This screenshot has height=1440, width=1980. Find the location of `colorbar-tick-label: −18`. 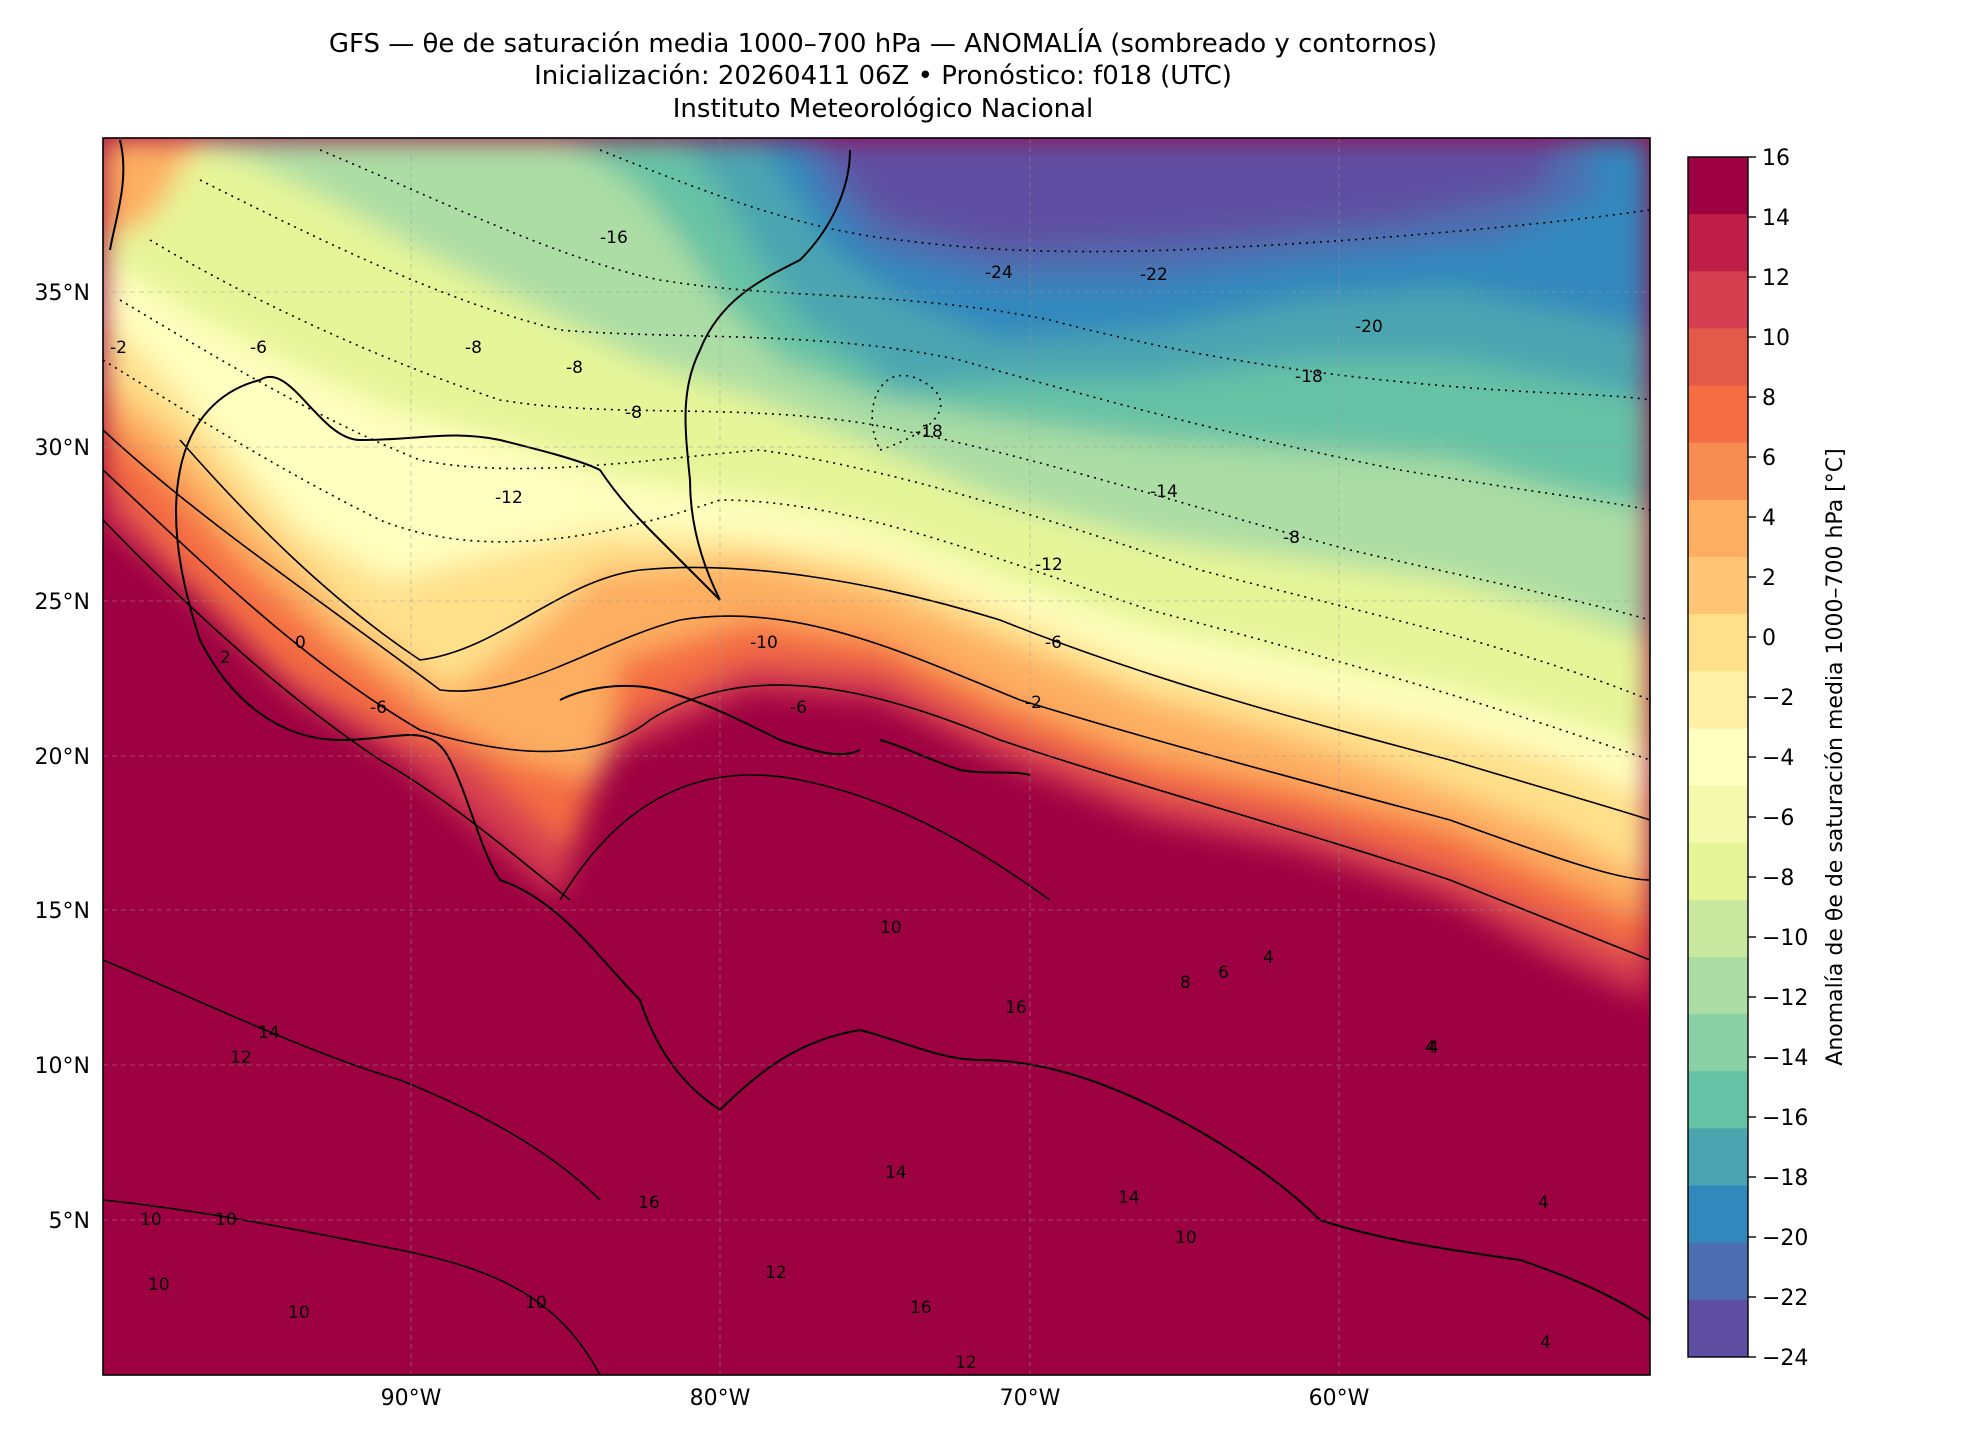

colorbar-tick-label: −18 is located at coordinates (1785, 1178).